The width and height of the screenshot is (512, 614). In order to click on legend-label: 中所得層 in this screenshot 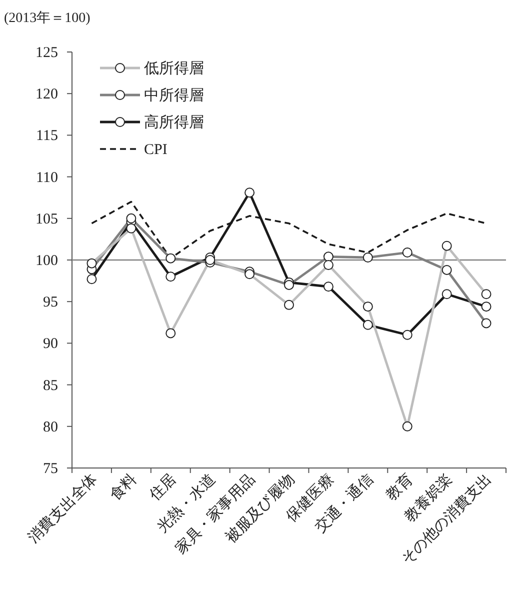, I will do `click(174, 95)`.